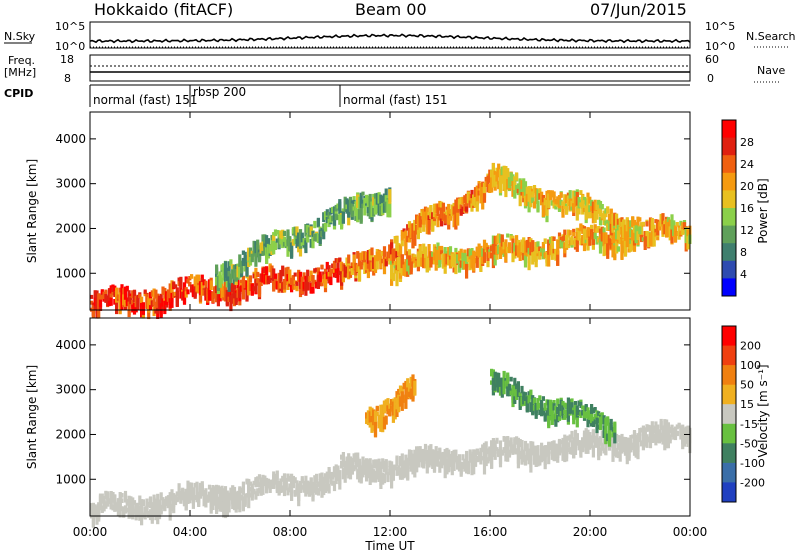 The height and width of the screenshot is (554, 800). What do you see at coordinates (752, 482) in the screenshot?
I see `colorbar-tick-label: -200` at bounding box center [752, 482].